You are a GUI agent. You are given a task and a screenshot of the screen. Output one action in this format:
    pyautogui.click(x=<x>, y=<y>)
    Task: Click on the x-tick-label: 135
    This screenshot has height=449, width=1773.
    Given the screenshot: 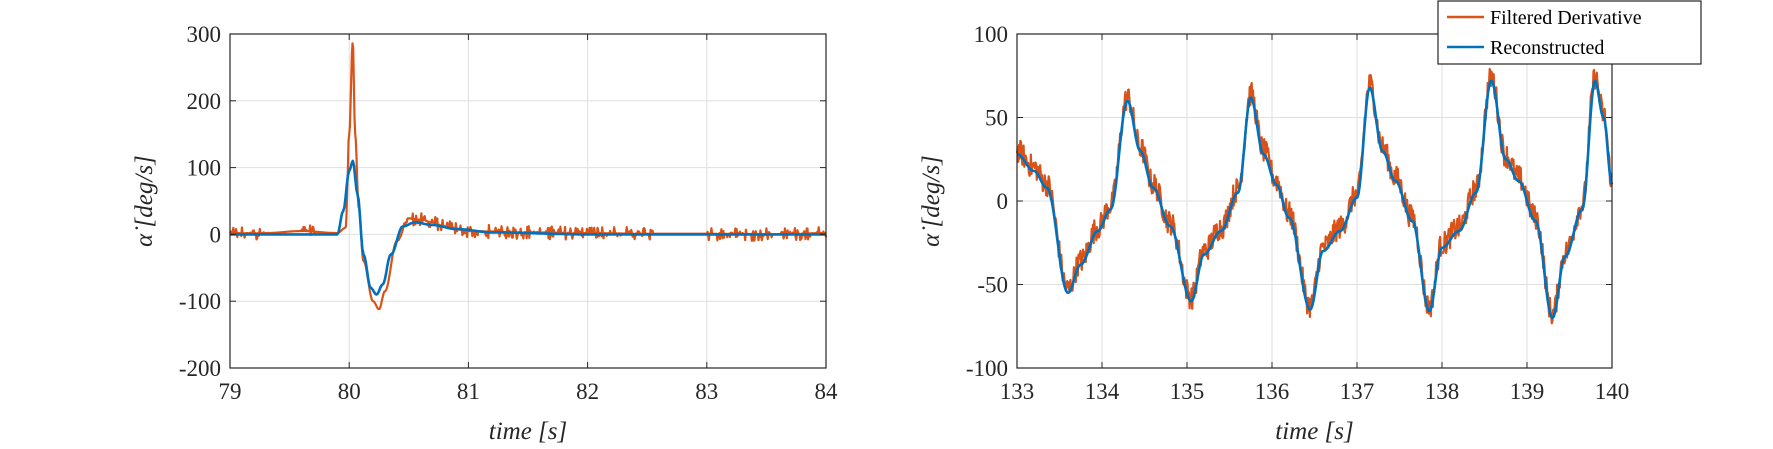 What is the action you would take?
    pyautogui.click(x=1187, y=391)
    